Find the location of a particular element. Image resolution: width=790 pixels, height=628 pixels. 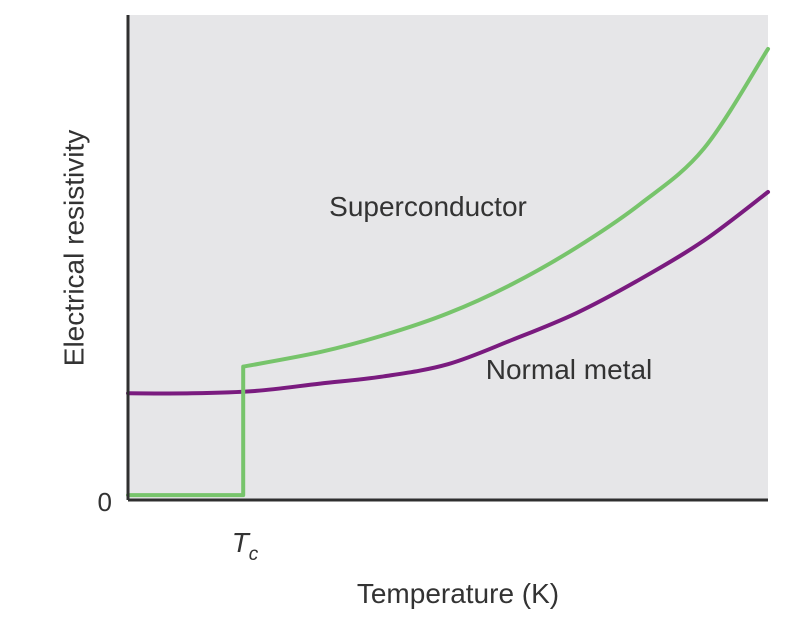

series-label-normal-metal: Normal metal is located at coordinates (569, 369).